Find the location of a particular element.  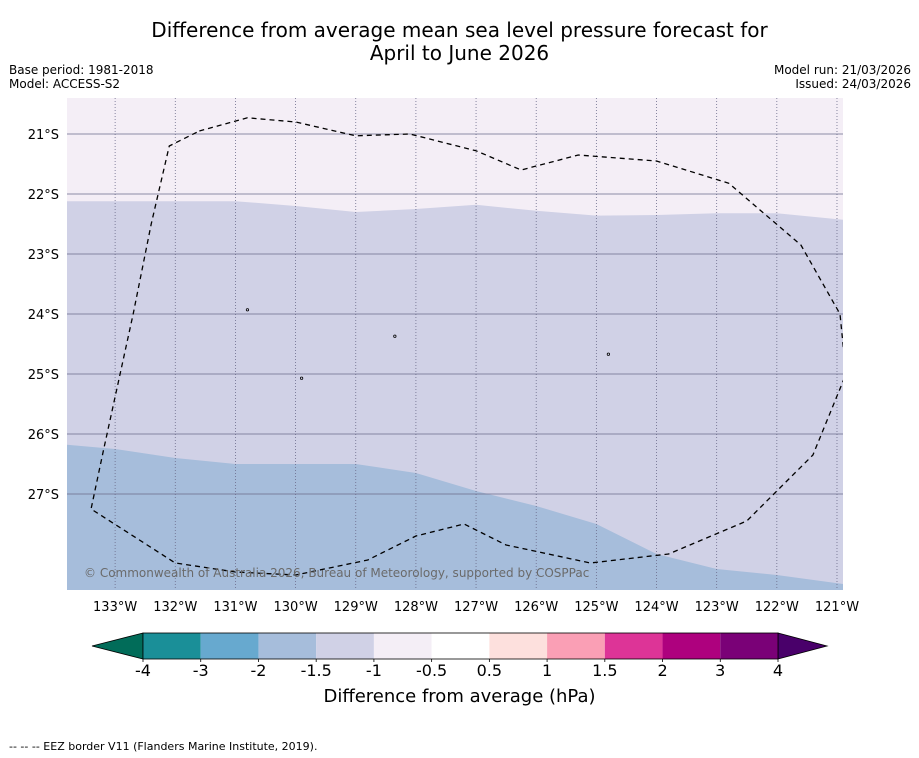

model-name: Model: ACCESS-S2 is located at coordinates (65, 84).